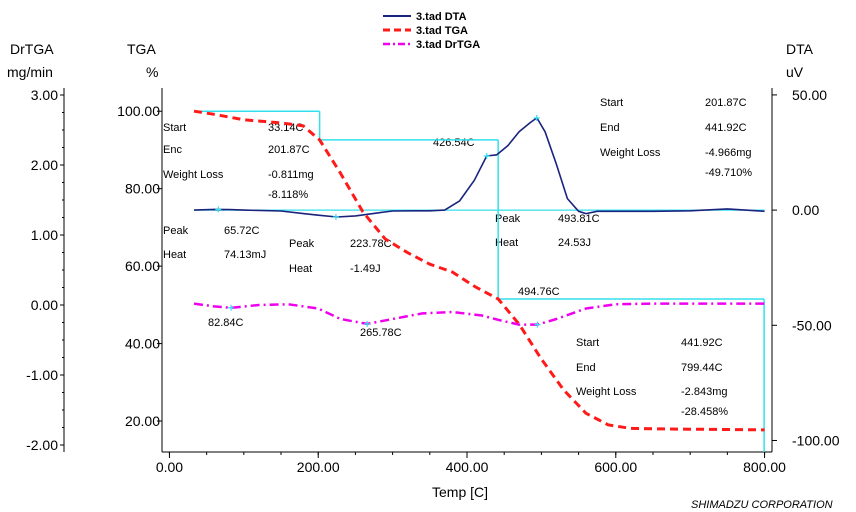 This screenshot has height=512, width=856. Describe the element at coordinates (42, 375) in the screenshot. I see `drtga-tick-label: -1.00` at that location.